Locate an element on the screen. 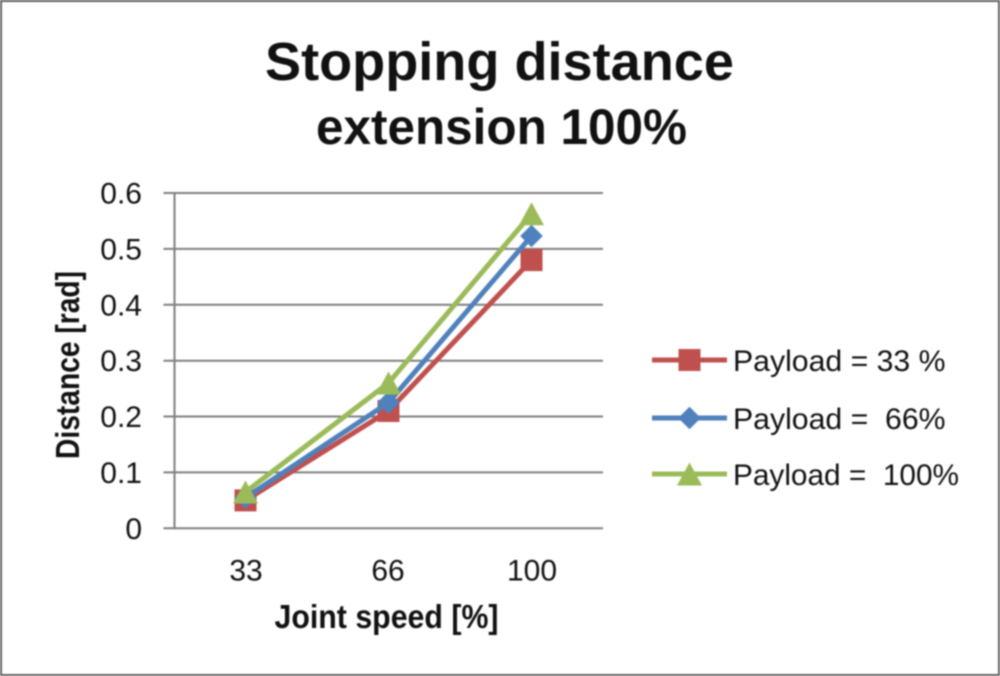 Image resolution: width=1000 pixels, height=676 pixels. svg-text: extension 100% is located at coordinates (501, 127).